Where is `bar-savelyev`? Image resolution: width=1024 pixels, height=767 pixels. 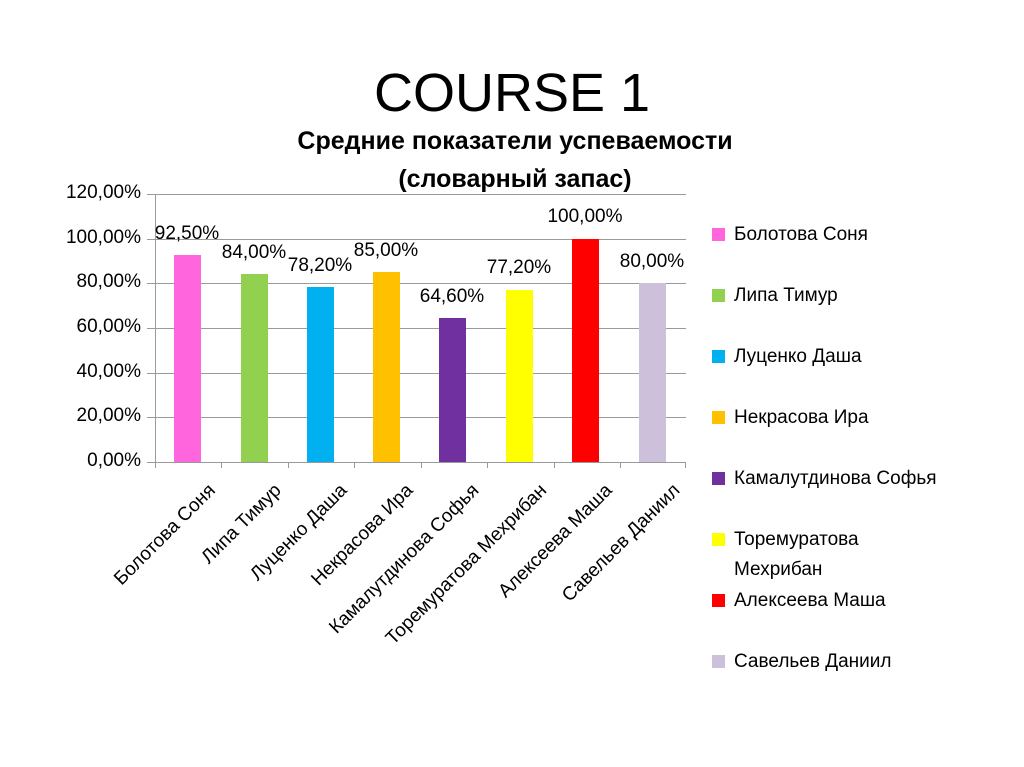 bar-savelyev is located at coordinates (652, 372).